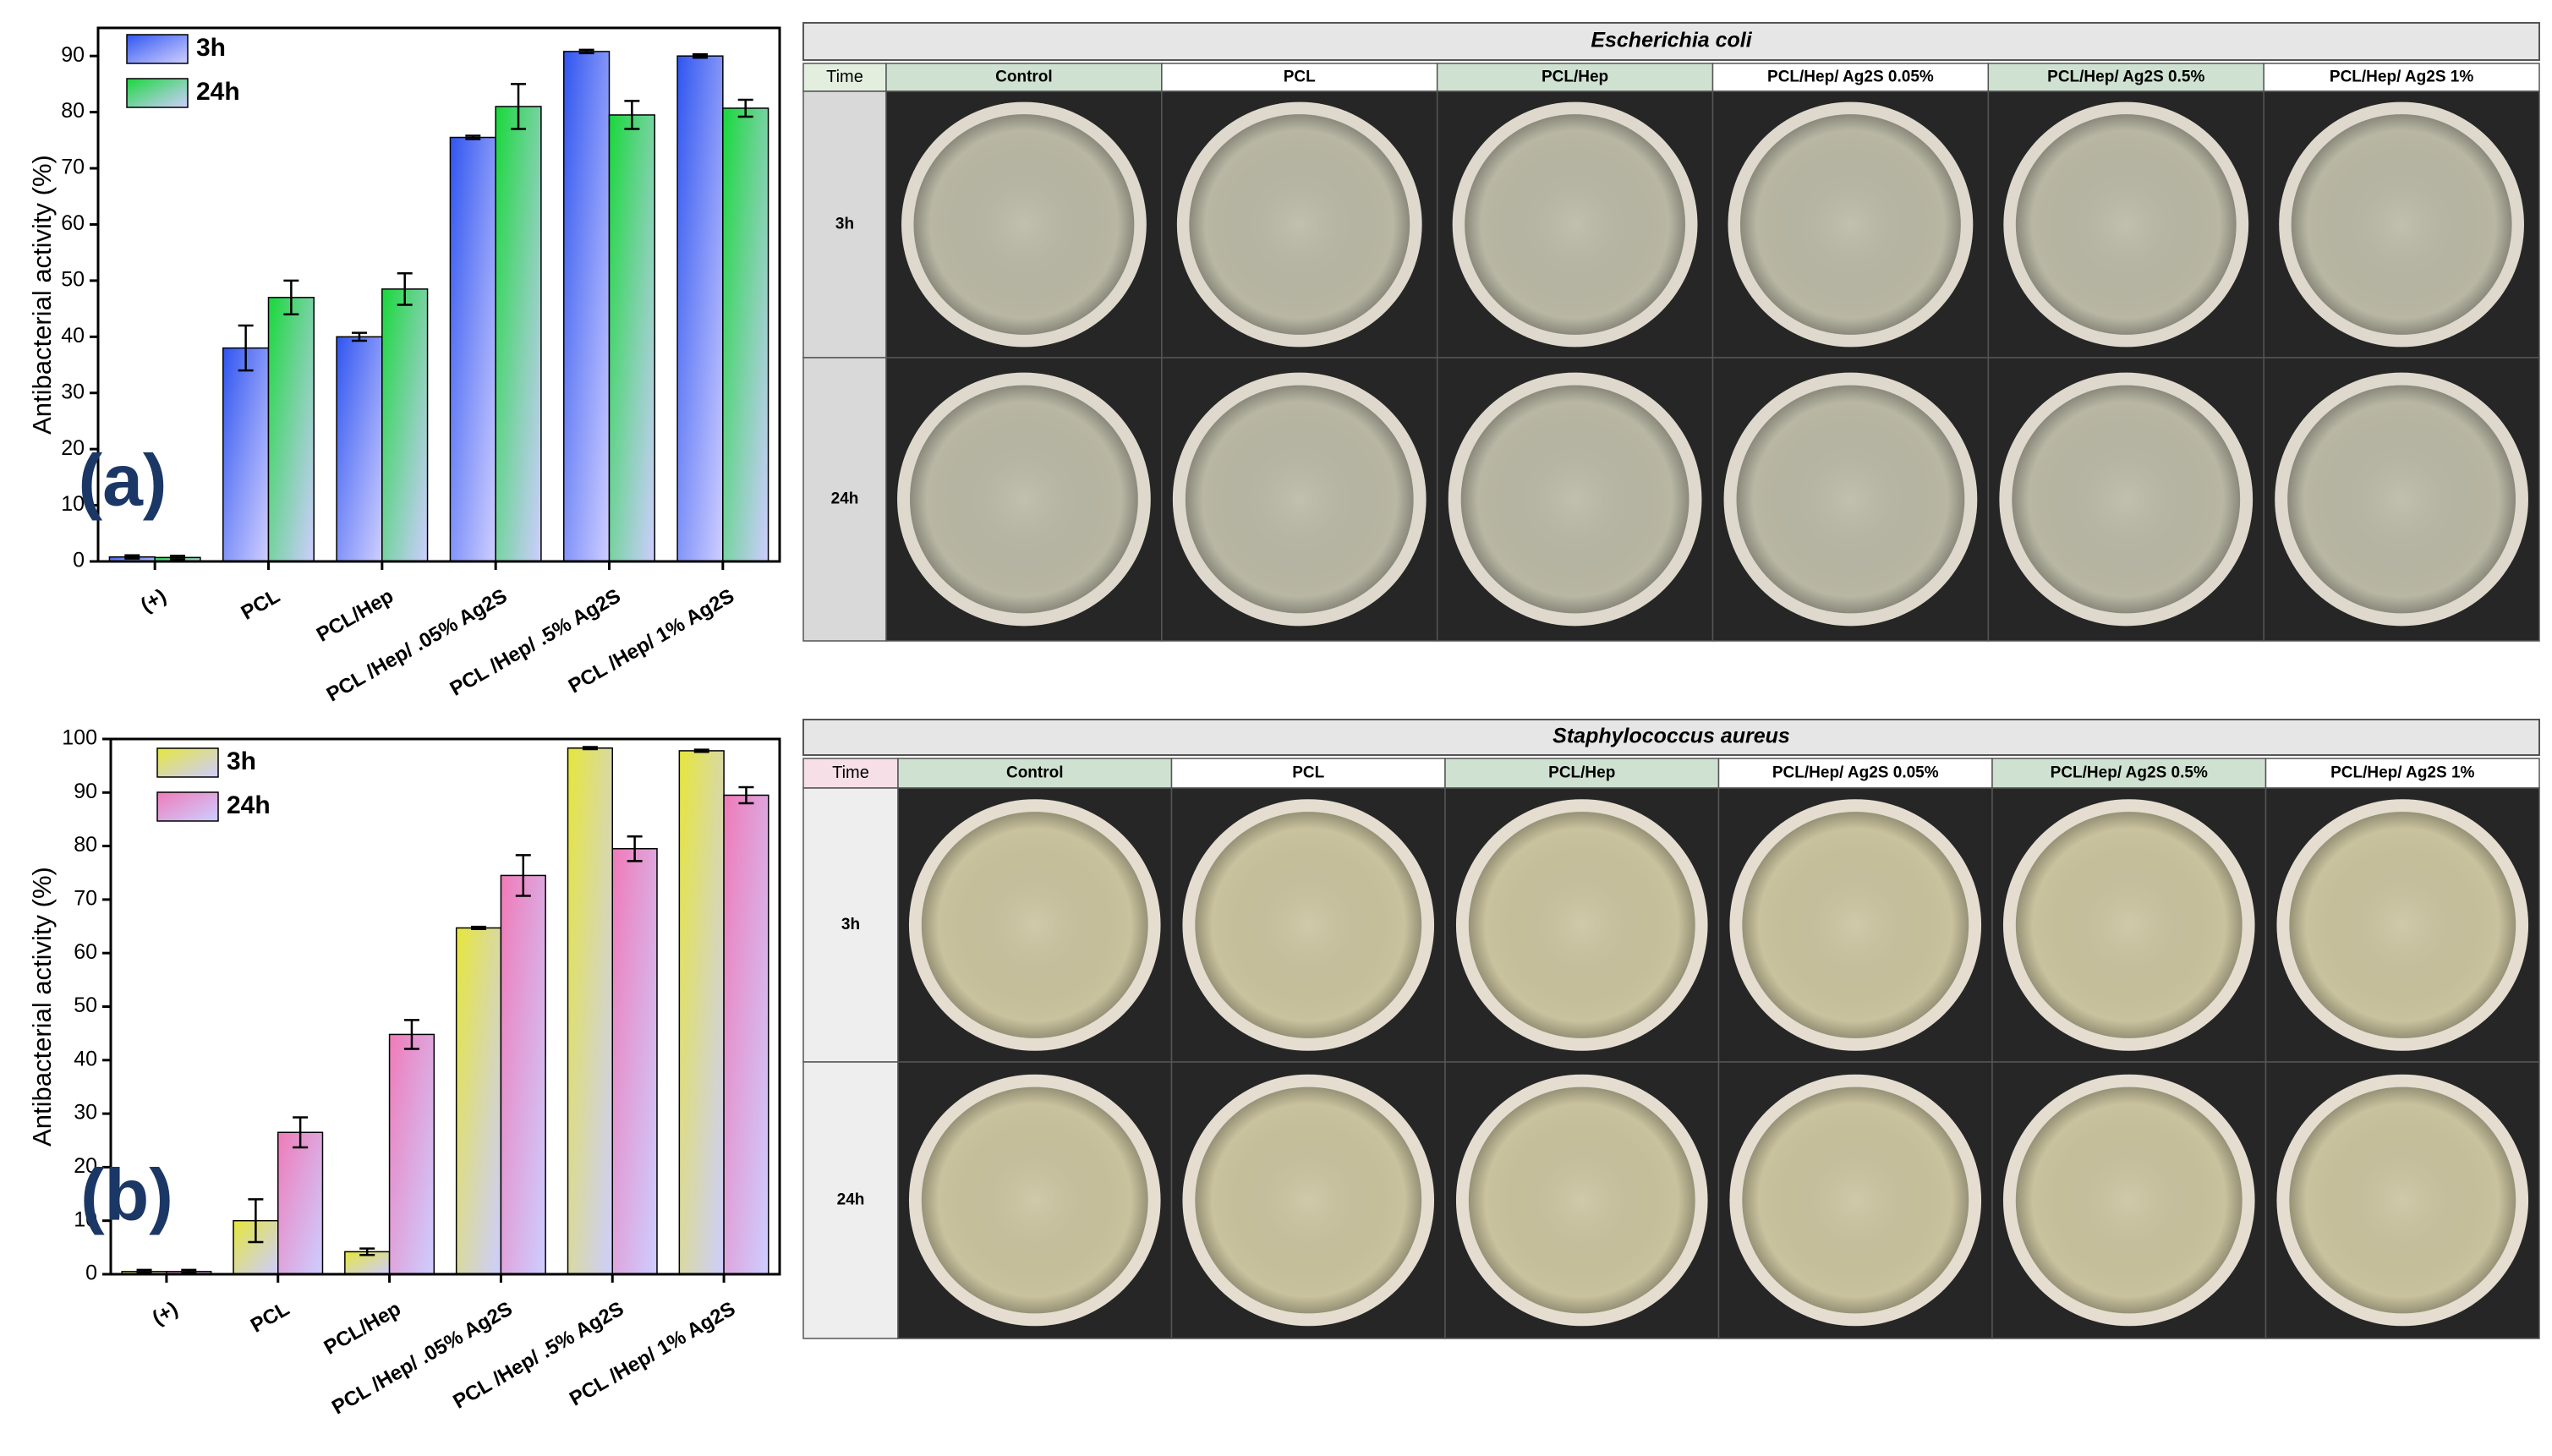  Describe the element at coordinates (73, 391) in the screenshot. I see `y-tick-label: 30` at that location.